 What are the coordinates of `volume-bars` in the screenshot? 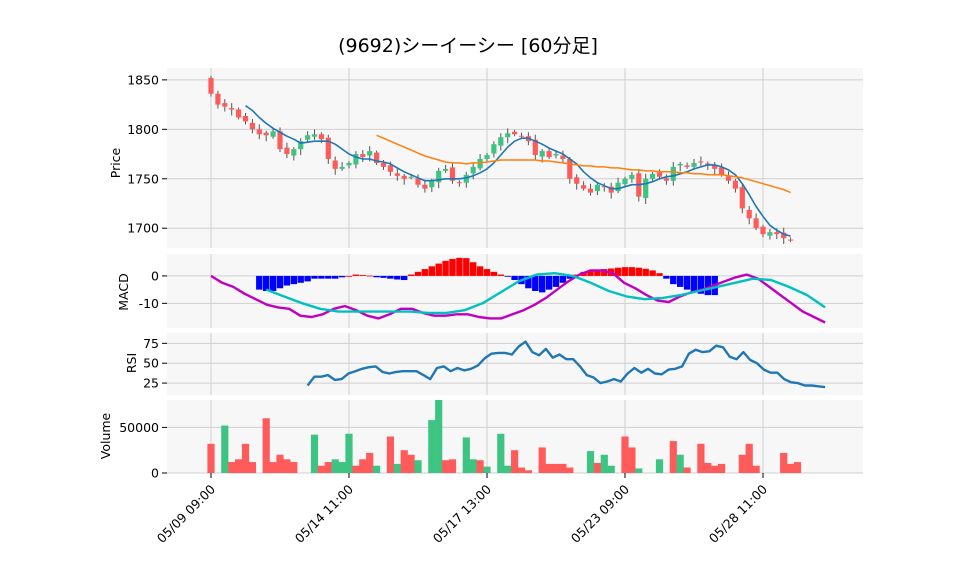 It's located at (504, 436).